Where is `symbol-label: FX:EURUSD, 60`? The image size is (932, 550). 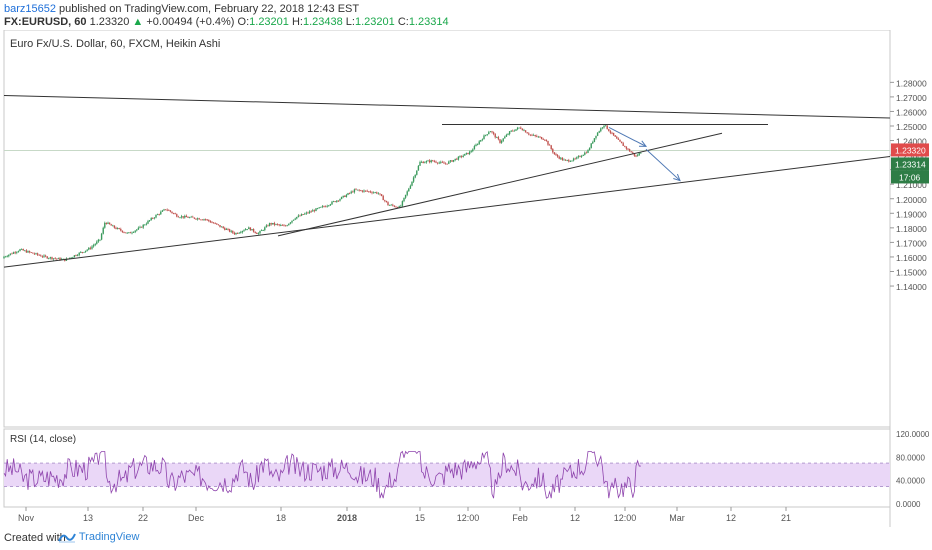 symbol-label: FX:EURUSD, 60 is located at coordinates (45, 22).